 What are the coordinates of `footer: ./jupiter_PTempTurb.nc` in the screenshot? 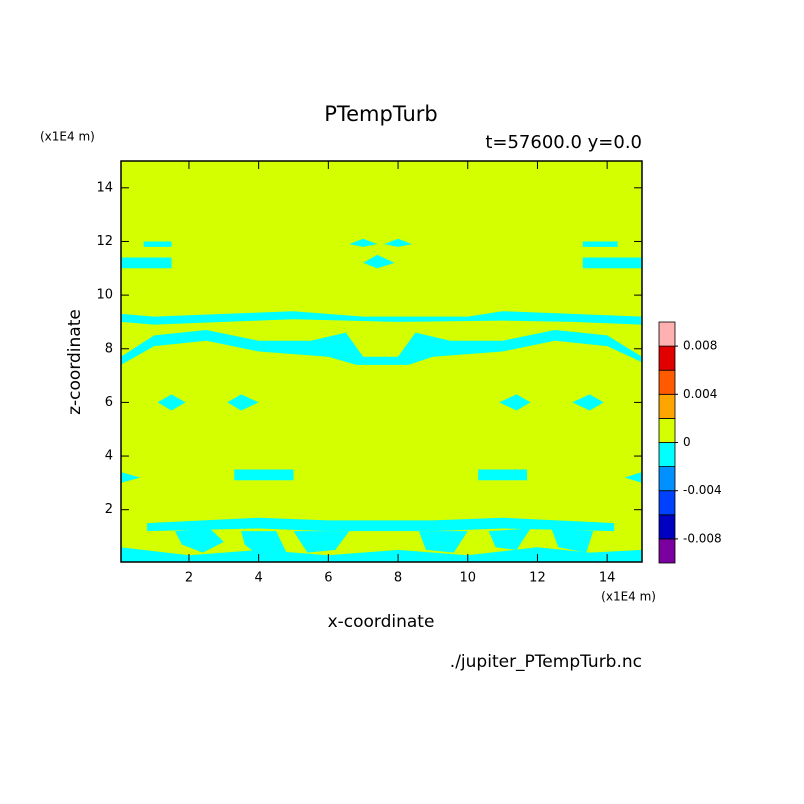 It's located at (546, 662).